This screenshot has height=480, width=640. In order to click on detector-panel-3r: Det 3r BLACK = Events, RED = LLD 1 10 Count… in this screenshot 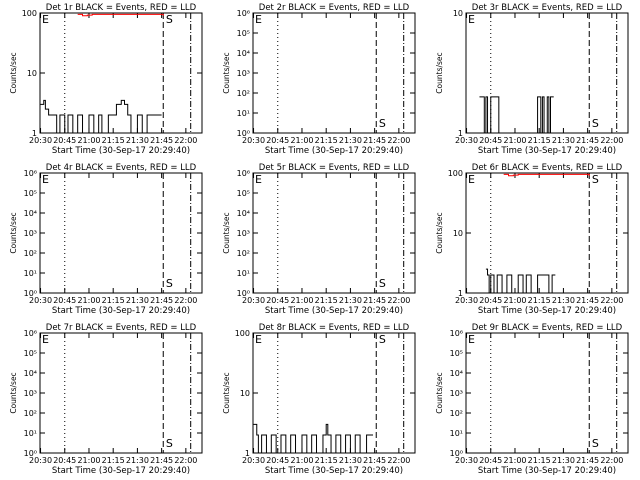, I will do `click(532, 79)`.